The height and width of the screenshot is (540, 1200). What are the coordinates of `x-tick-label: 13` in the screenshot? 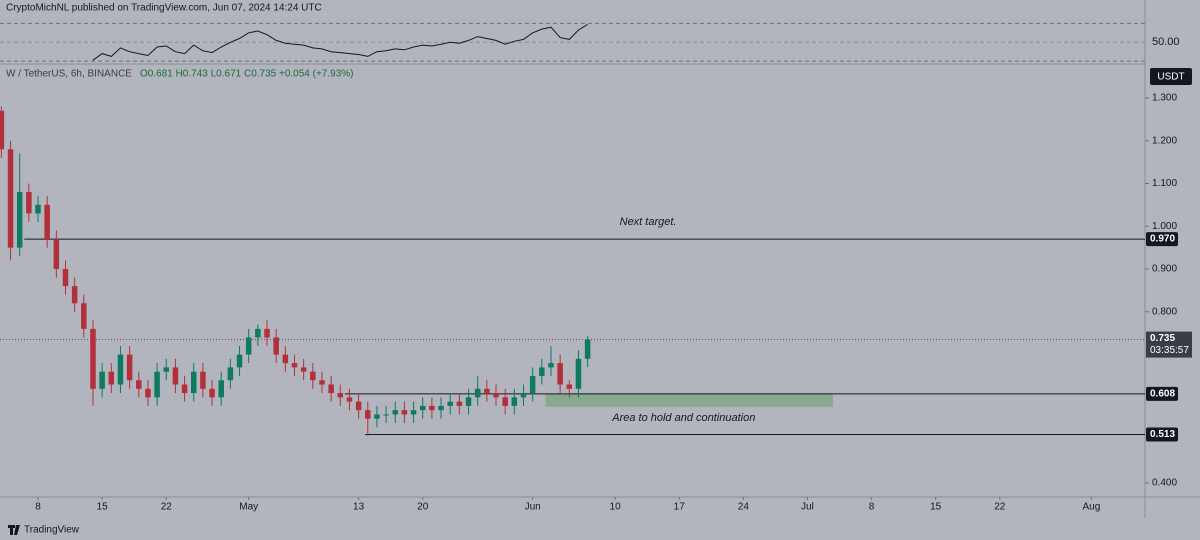 It's located at (359, 507).